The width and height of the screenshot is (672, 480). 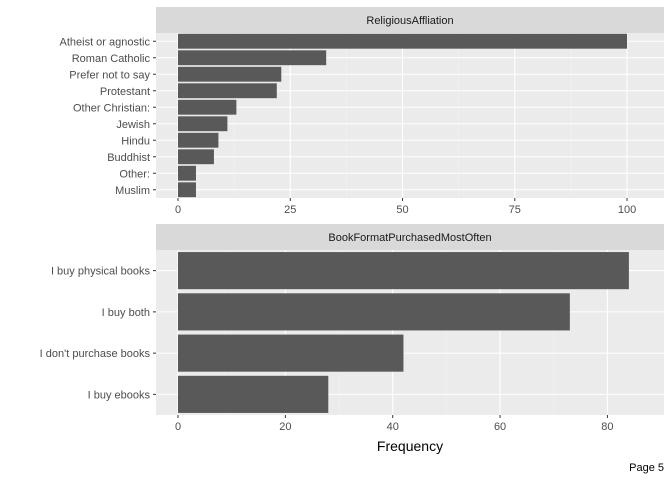 I want to click on y-tick-label: Buddhist, so click(x=128, y=158).